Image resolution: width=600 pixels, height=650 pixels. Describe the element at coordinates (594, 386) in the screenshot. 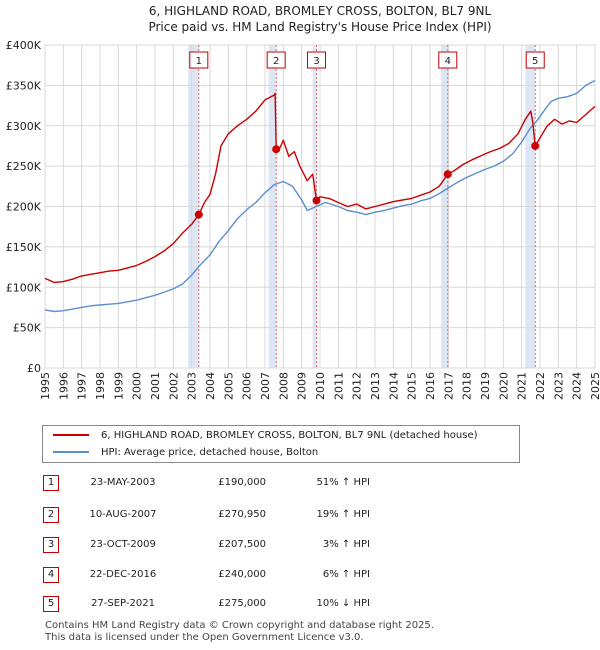

I see `x-tick-label: 2025` at that location.